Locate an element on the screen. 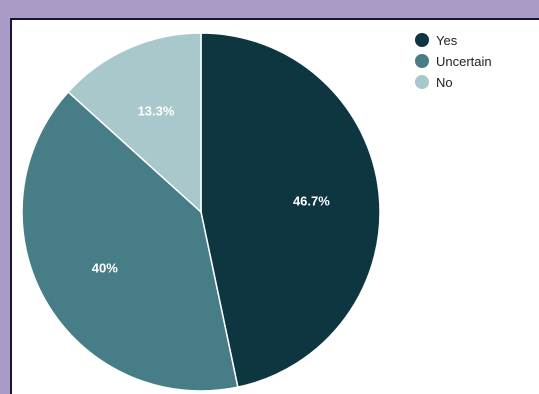 The image size is (539, 394). legend-label-no: No is located at coordinates (444, 82).